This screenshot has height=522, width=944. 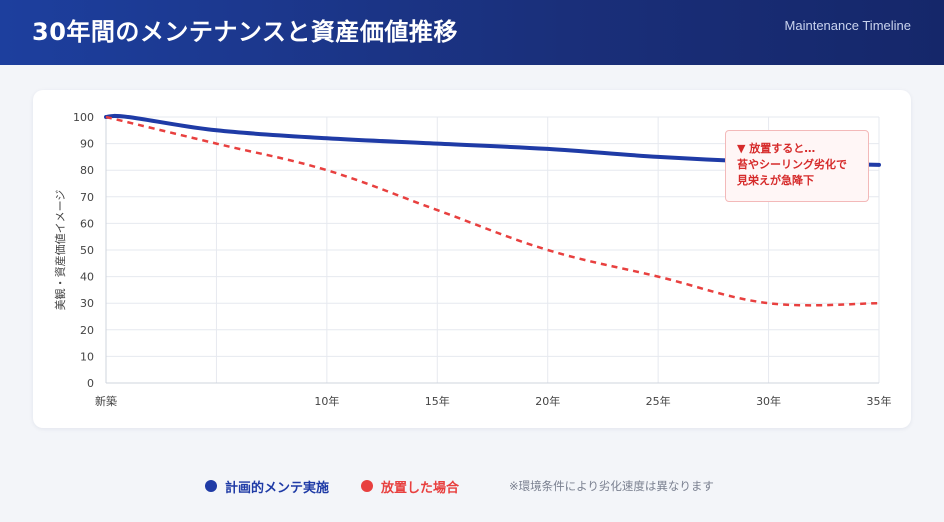 I want to click on x-tick-label: 新築, so click(x=106, y=401).